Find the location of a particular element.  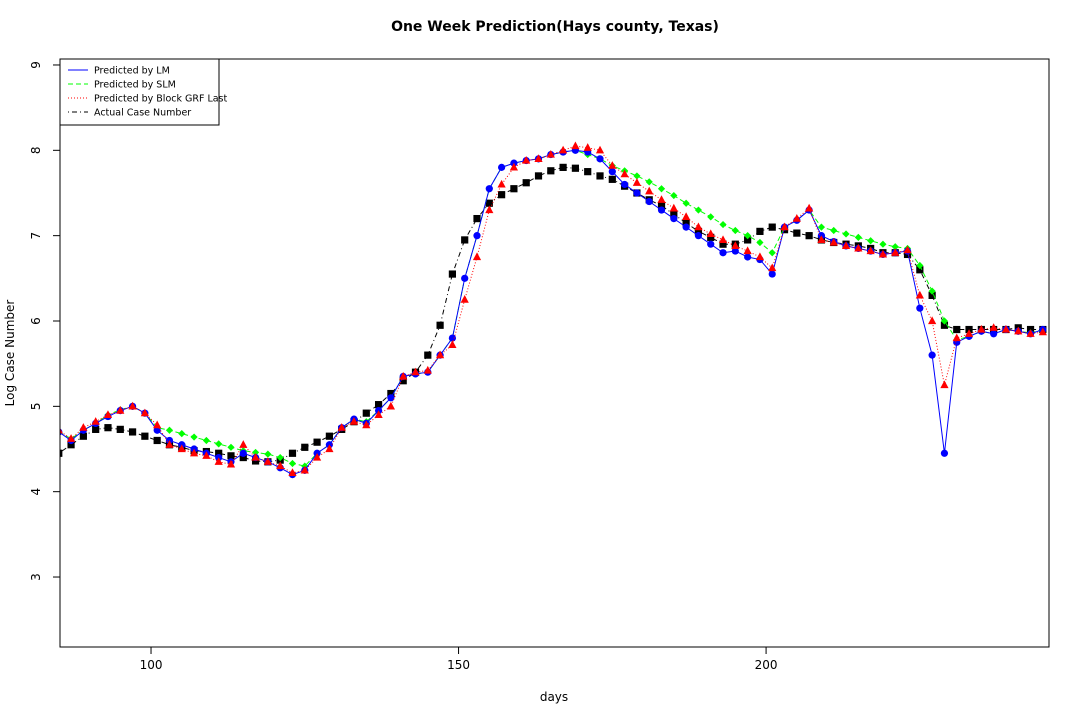

y-tick-label: 5 is located at coordinates (36, 407).